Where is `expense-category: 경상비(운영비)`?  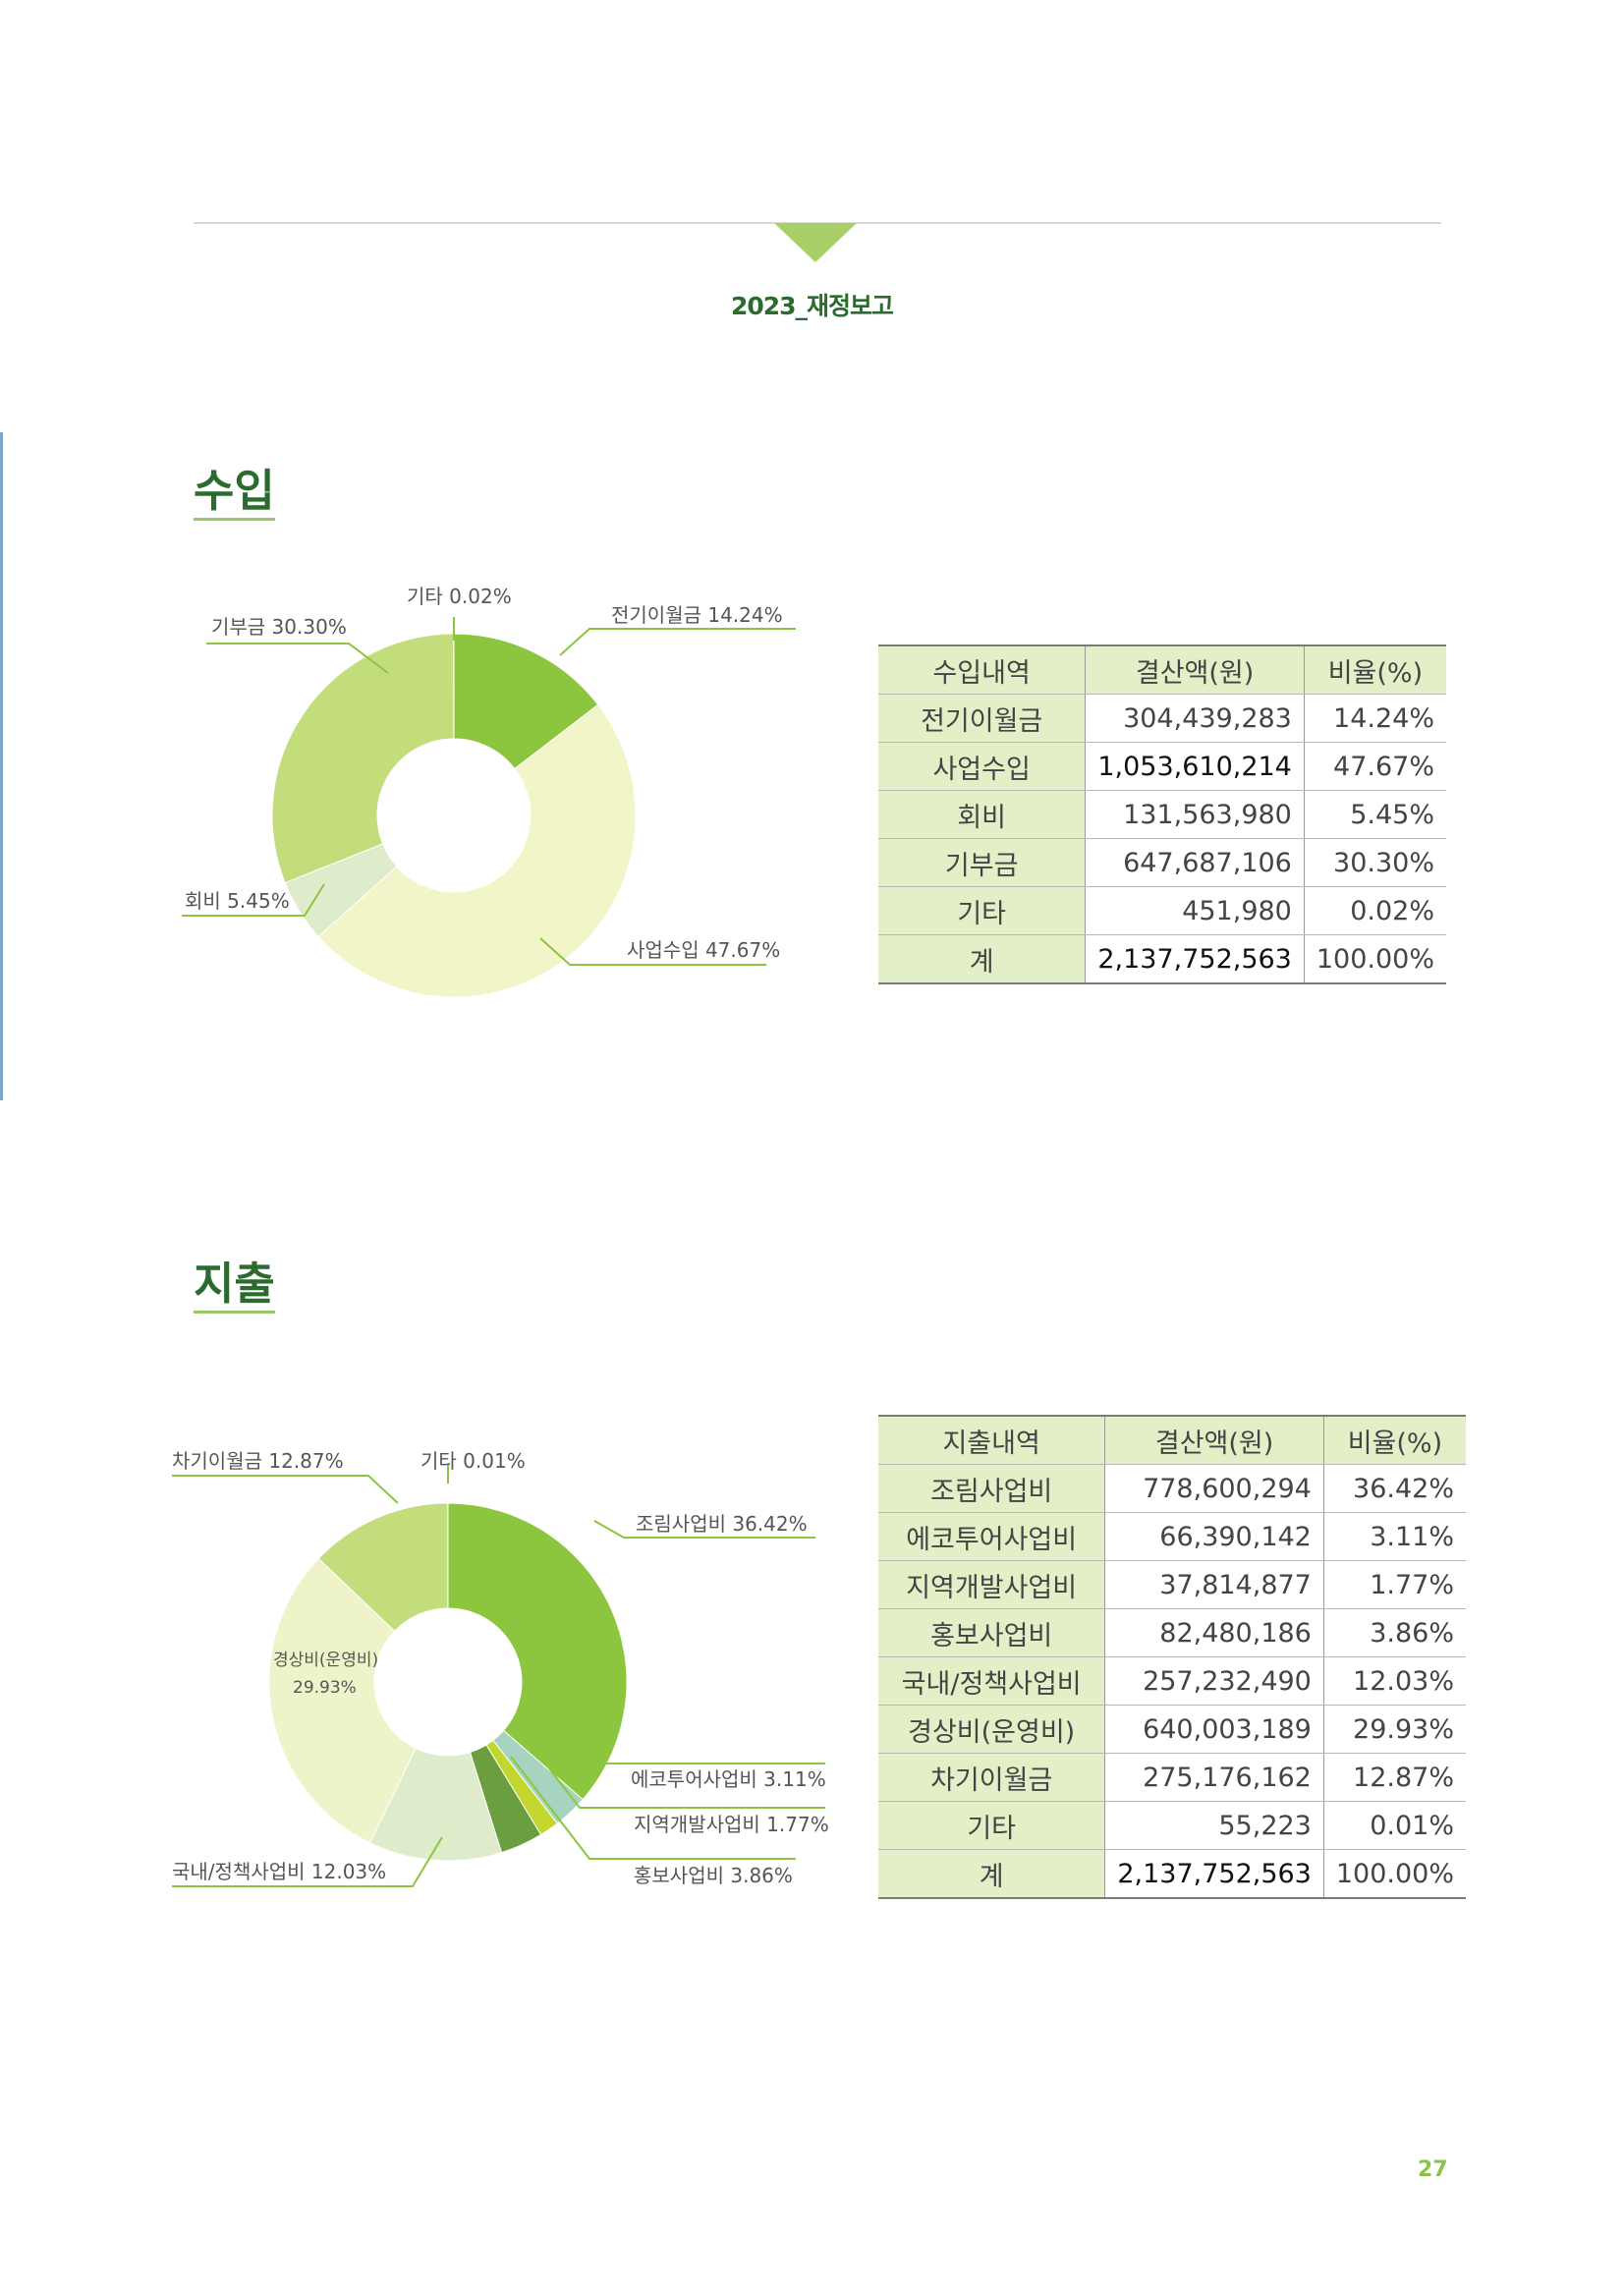
expense-category: 경상비(운영비) is located at coordinates (992, 1729).